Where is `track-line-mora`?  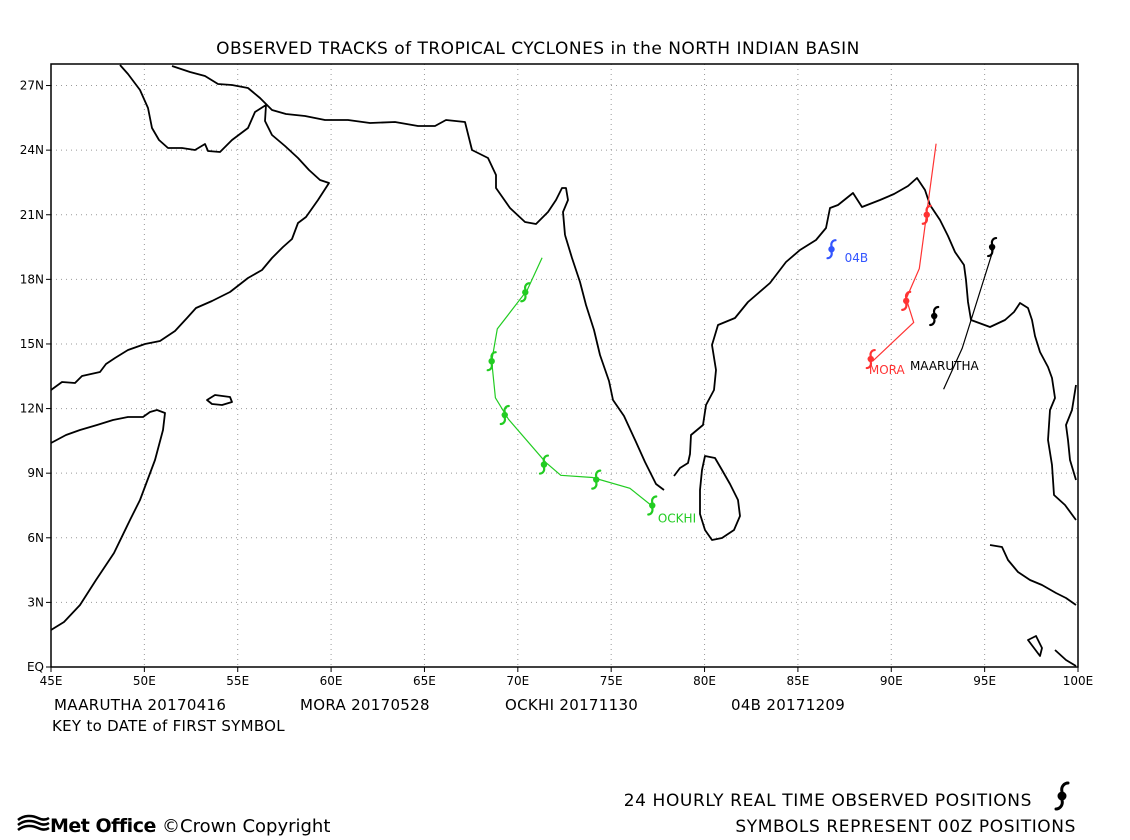 track-line-mora is located at coordinates (904, 252).